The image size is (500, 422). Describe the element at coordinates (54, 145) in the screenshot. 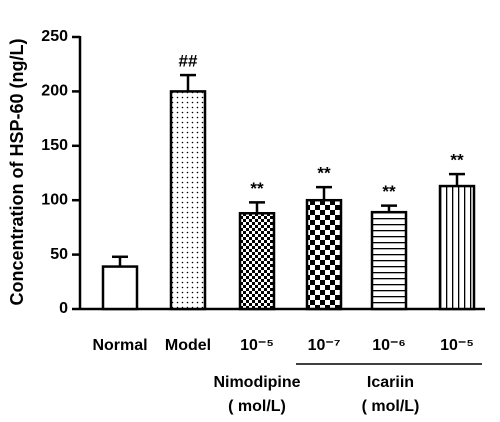

I see `y-tick-label: 150` at that location.